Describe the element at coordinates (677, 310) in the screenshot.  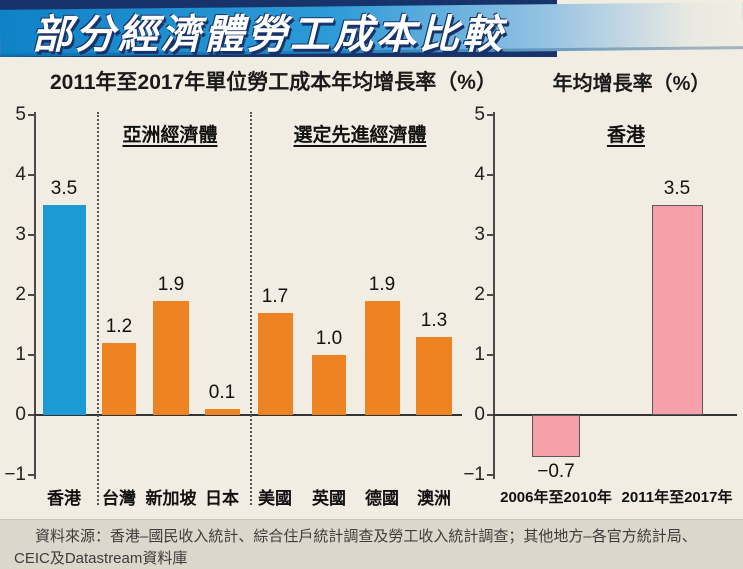
I see `bar-2011年至2017年` at that location.